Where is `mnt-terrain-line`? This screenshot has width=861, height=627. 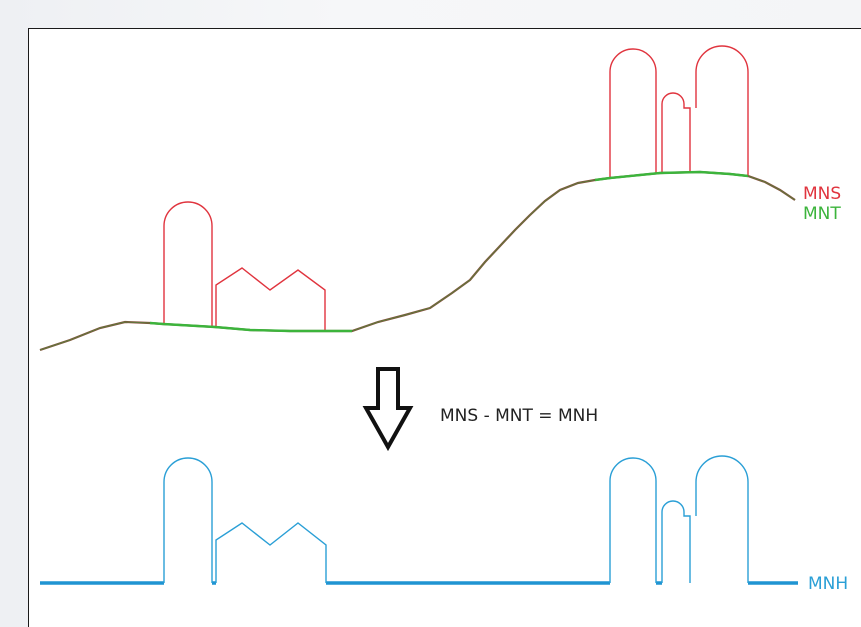
mnt-terrain-line is located at coordinates (250, 327).